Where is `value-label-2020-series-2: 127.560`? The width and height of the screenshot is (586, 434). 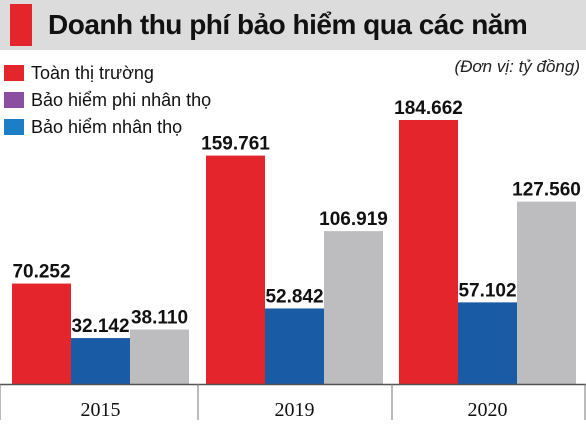
value-label-2020-series-2: 127.560 is located at coordinates (546, 190).